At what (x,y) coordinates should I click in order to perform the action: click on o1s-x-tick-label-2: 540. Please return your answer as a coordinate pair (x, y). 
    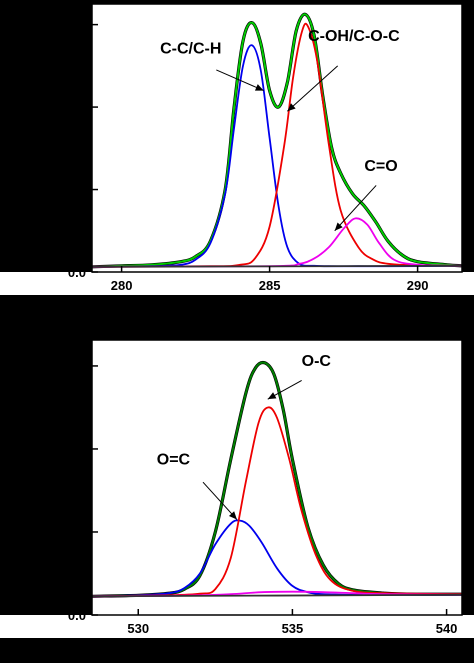
    Looking at the image, I should click on (447, 628).